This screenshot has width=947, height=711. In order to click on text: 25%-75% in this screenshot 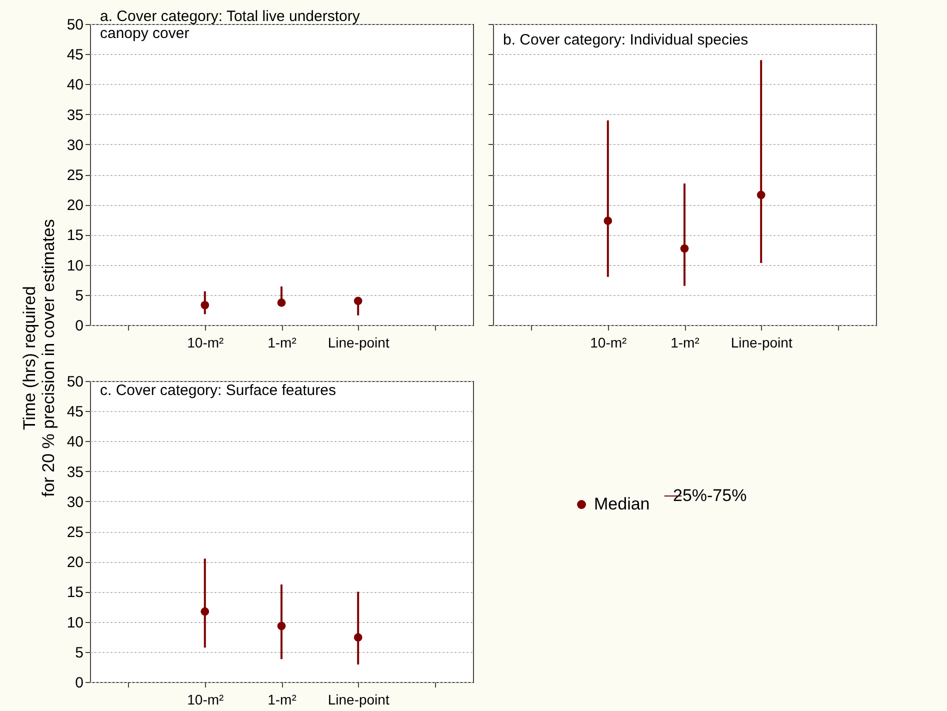, I will do `click(710, 495)`.